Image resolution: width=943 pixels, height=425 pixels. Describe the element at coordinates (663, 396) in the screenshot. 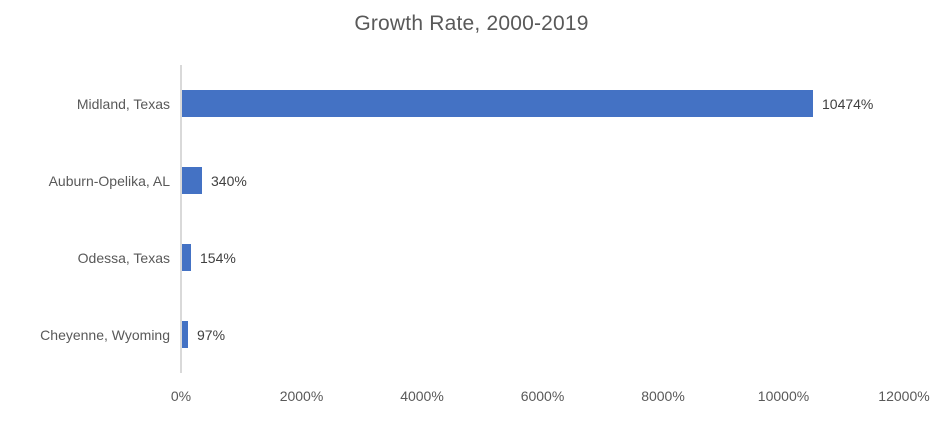

I see `x-tick-label: 8000%` at that location.